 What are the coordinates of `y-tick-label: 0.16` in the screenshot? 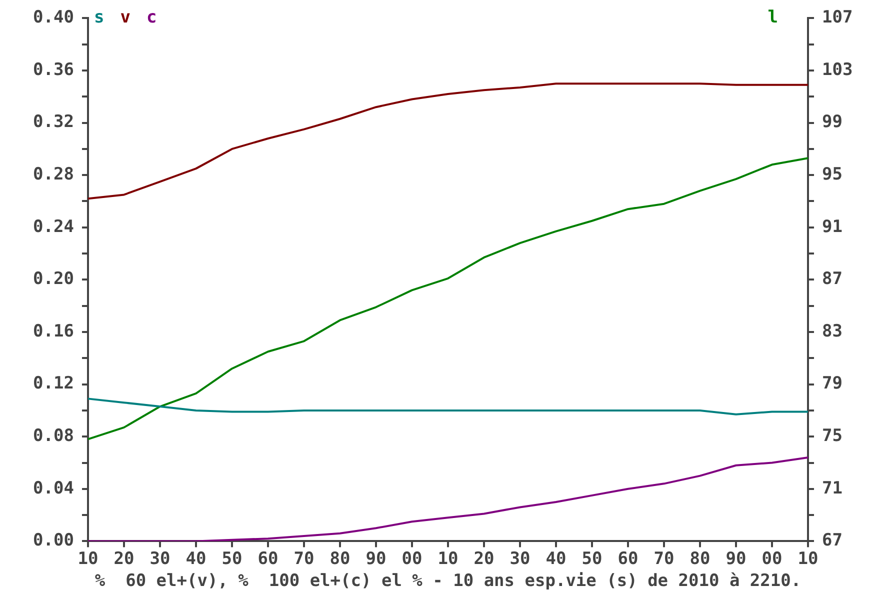 It's located at (53, 331).